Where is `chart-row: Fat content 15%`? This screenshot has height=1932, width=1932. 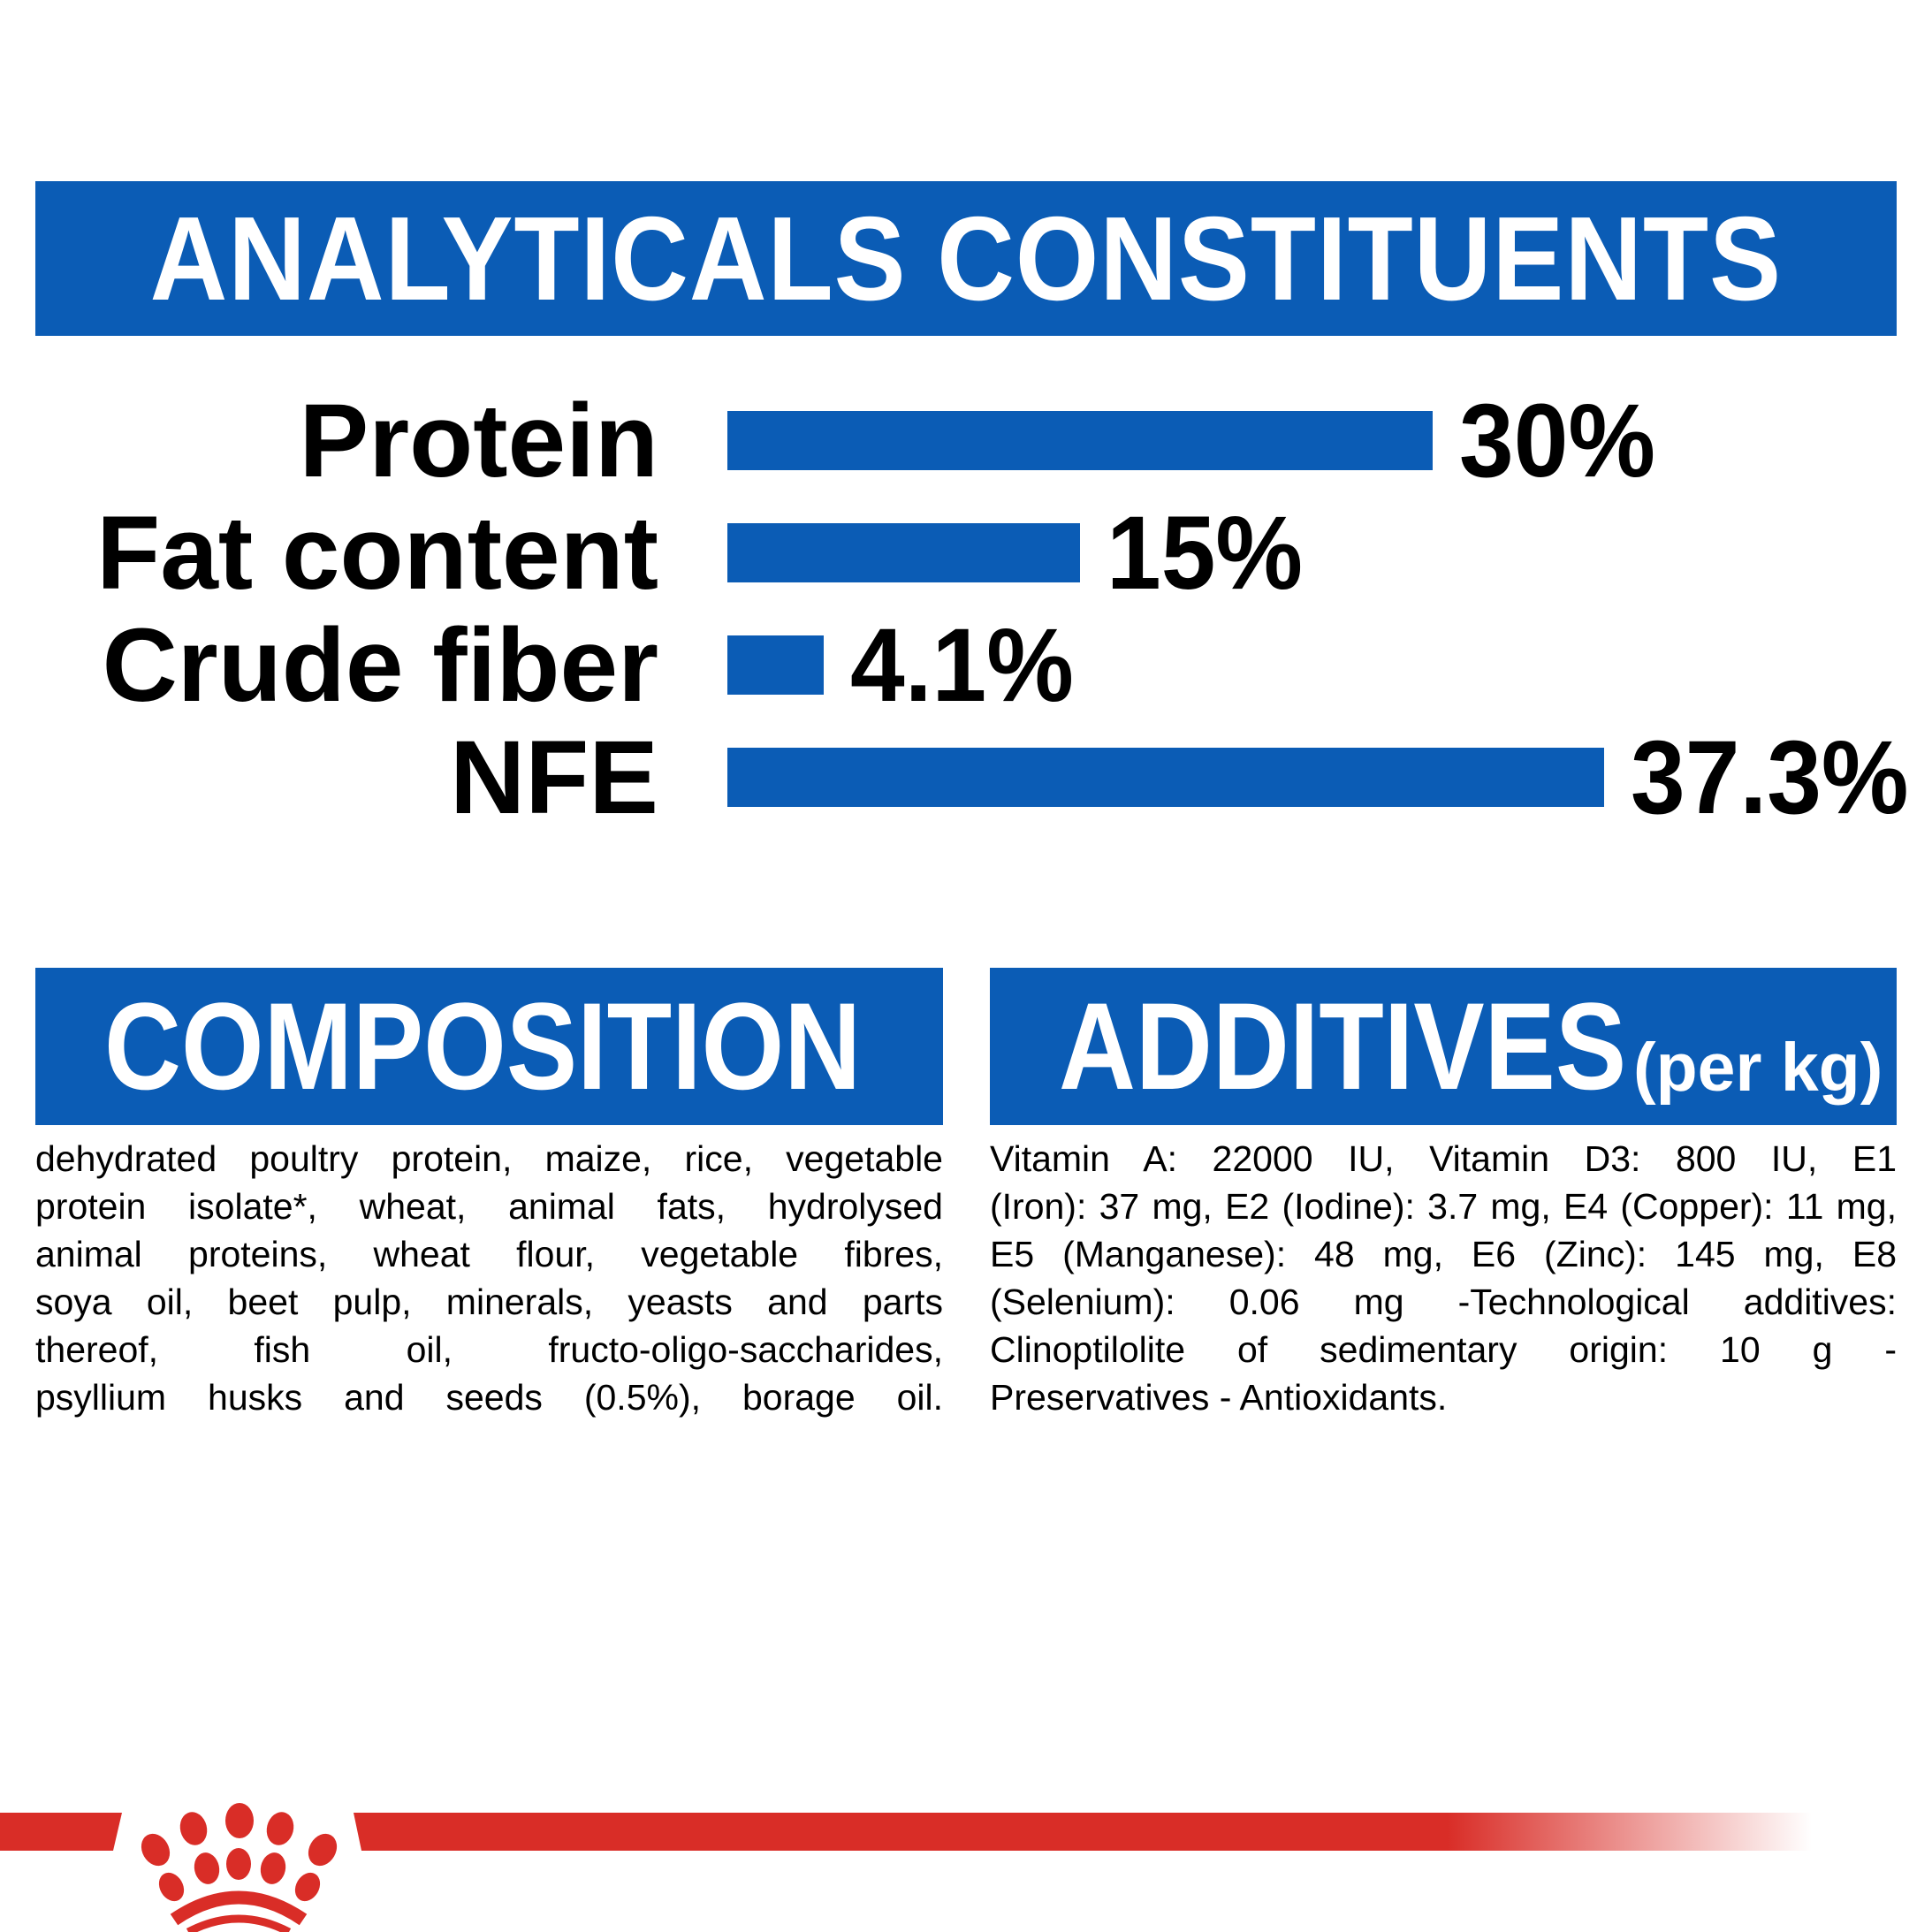 chart-row: Fat content 15% is located at coordinates (966, 553).